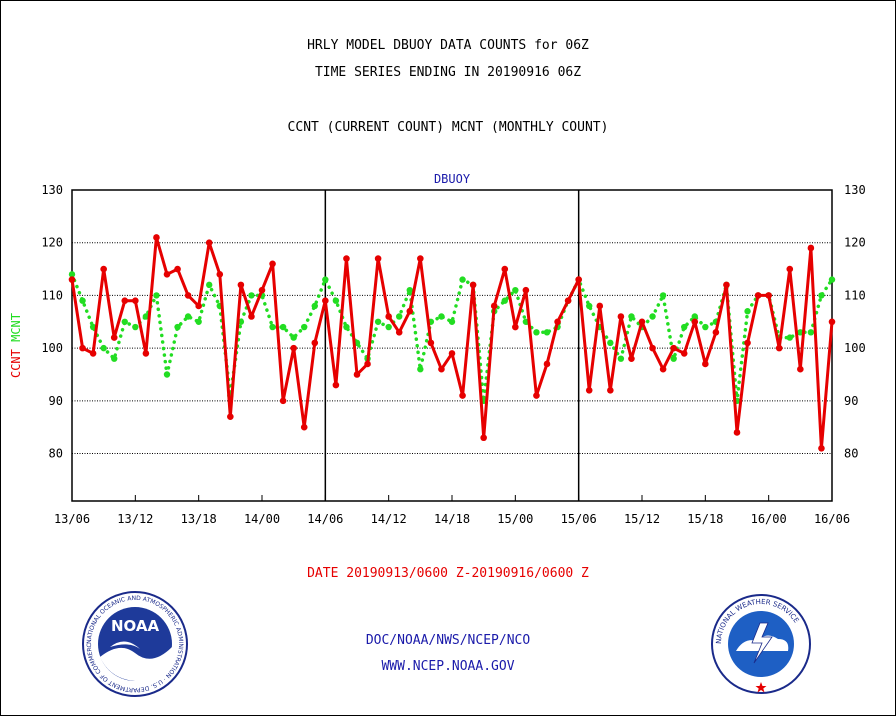 Image resolution: width=896 pixels, height=716 pixels. Describe the element at coordinates (448, 640) in the screenshot. I see `doc-noaa-label: DOC/NOAA/NWS/NCEP/NCO` at that location.